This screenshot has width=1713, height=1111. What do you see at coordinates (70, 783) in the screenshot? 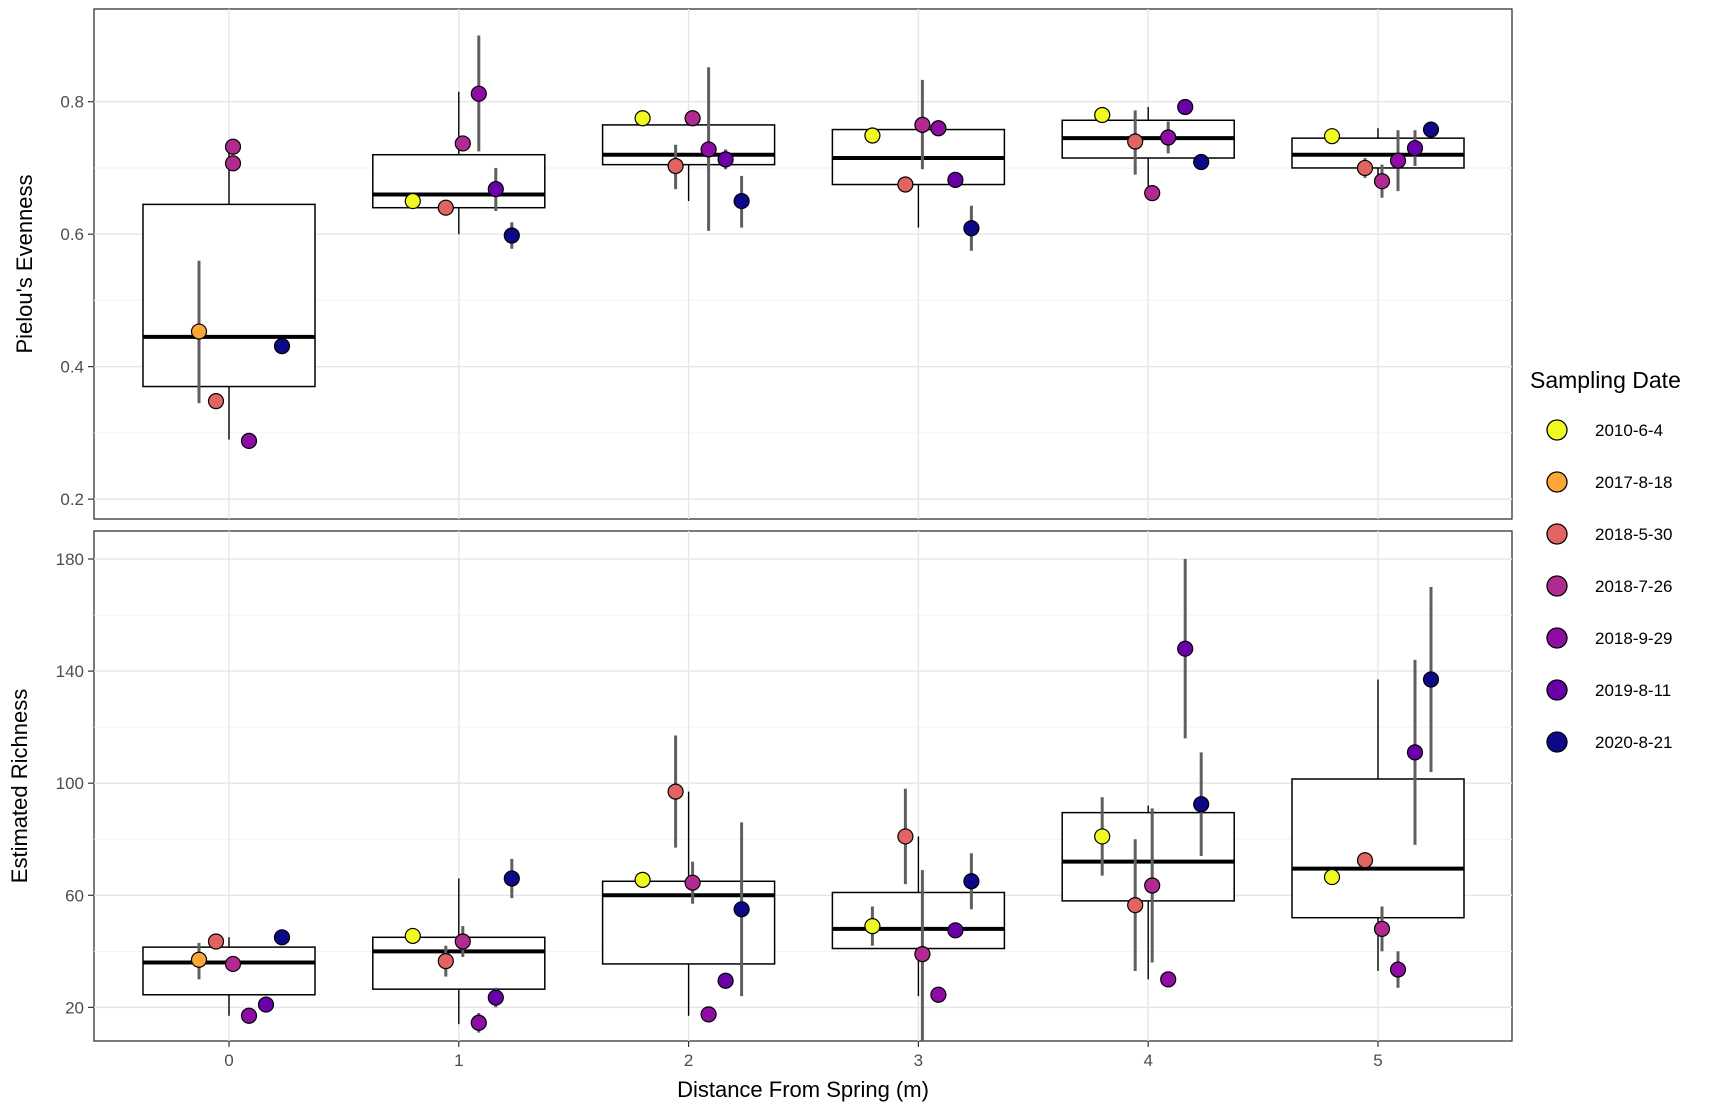
I see `richness-y-tick-label: 100` at bounding box center [70, 783].